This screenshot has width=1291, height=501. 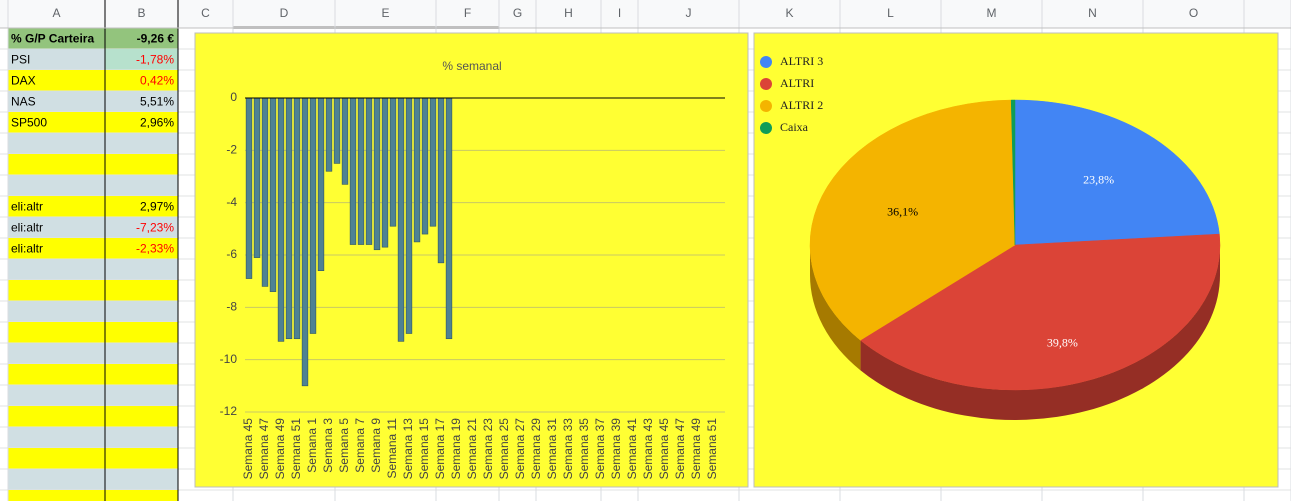 I want to click on column-header: H, so click(x=568, y=13).